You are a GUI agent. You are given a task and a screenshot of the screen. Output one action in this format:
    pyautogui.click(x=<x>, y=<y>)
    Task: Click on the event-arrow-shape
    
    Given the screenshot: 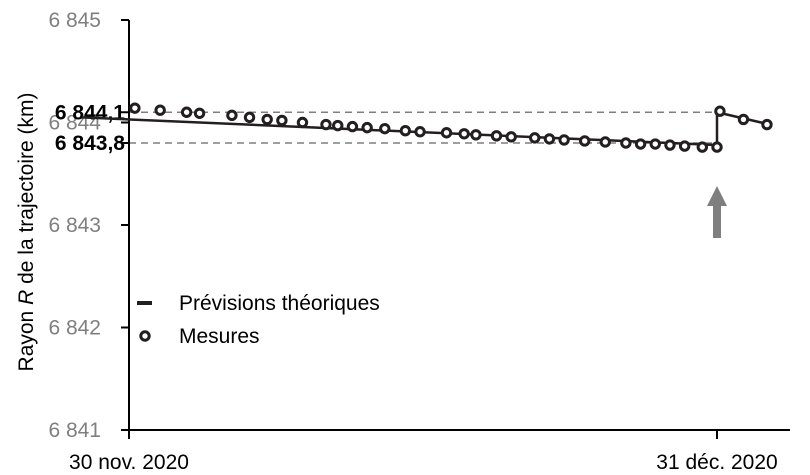 What is the action you would take?
    pyautogui.click(x=717, y=212)
    